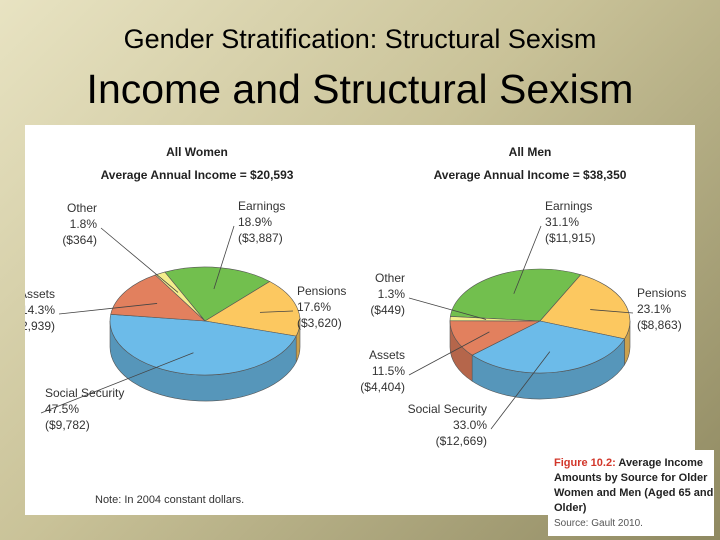  What do you see at coordinates (197, 175) in the screenshot?
I see `chart-subtitle: Average Annual Income = $20,593` at bounding box center [197, 175].